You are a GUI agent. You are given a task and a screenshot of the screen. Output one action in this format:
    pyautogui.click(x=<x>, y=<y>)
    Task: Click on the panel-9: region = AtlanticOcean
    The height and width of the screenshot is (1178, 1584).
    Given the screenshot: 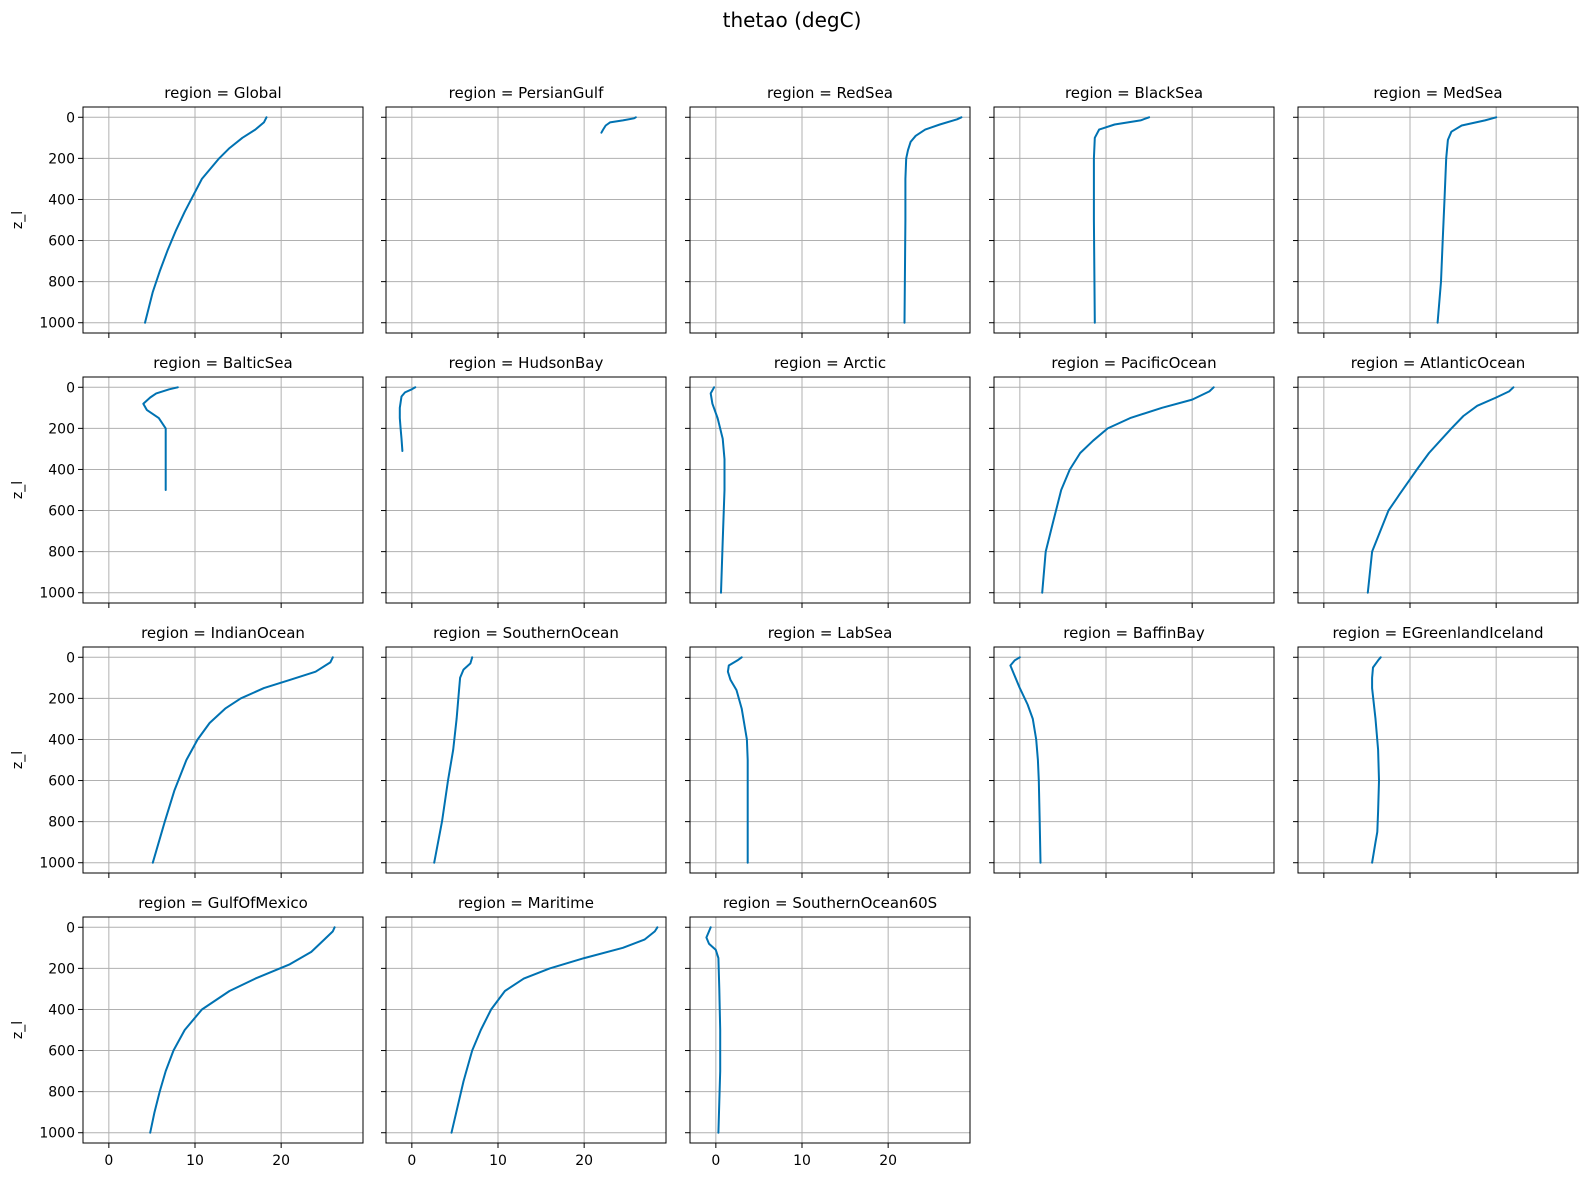 What is the action you would take?
    pyautogui.click(x=1436, y=481)
    